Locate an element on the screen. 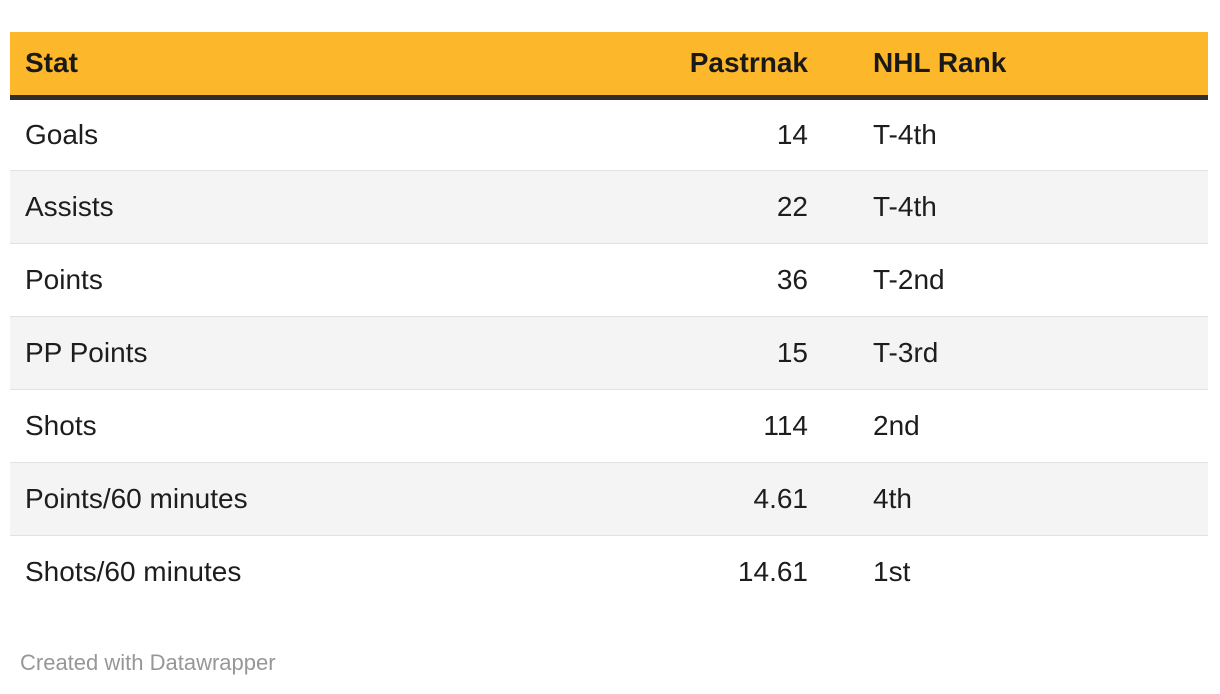  rank-cell: 4th is located at coordinates (1013, 498).